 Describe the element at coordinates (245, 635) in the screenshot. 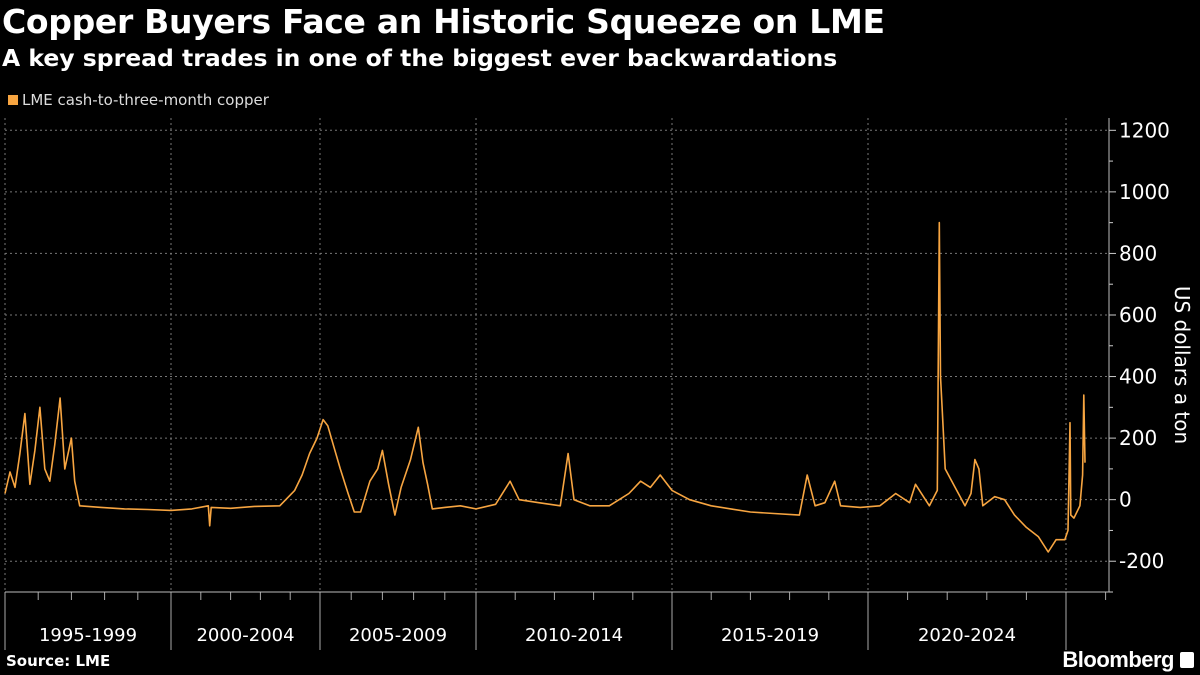

I see `x-tick-label: 2000-2004` at that location.